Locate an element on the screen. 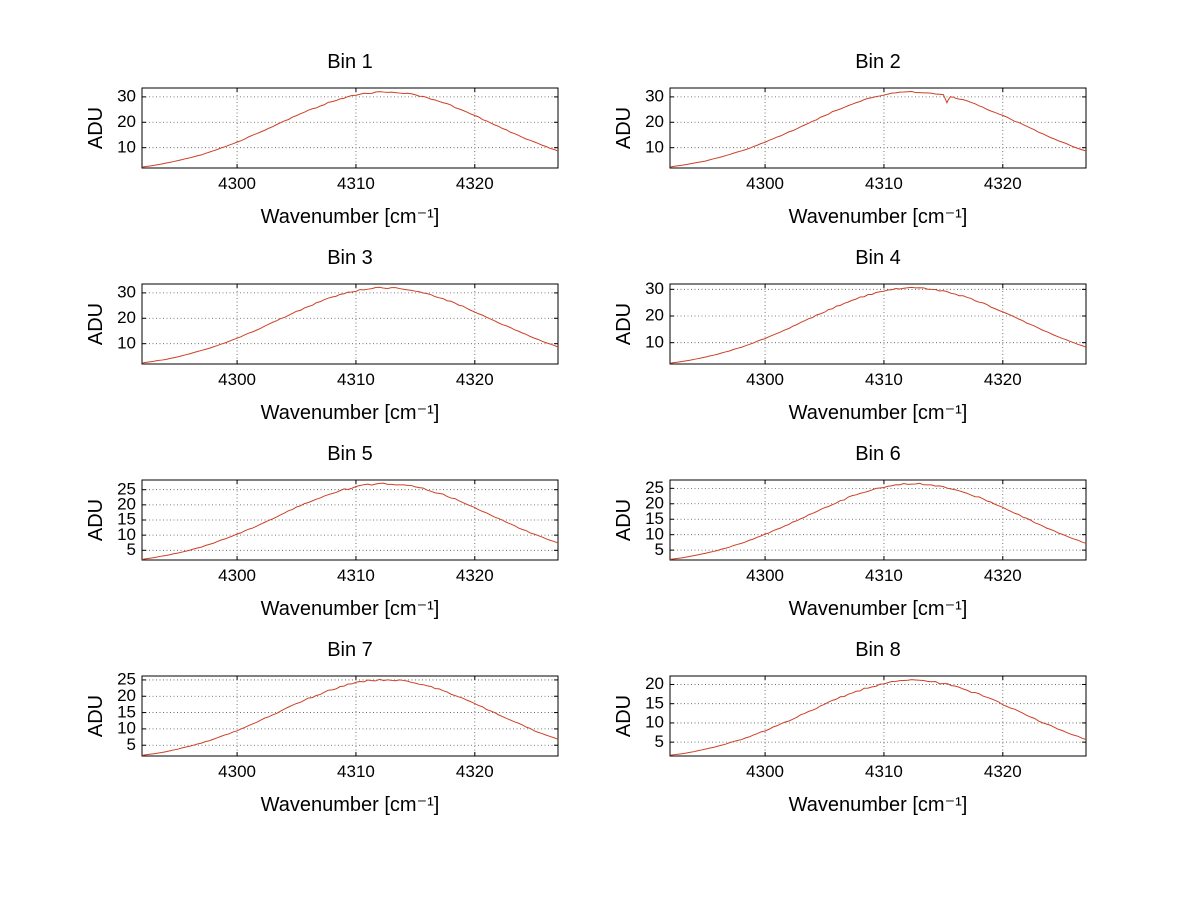 The width and height of the screenshot is (1200, 901). y-axis-label-bin-7: ADU is located at coordinates (96, 716).